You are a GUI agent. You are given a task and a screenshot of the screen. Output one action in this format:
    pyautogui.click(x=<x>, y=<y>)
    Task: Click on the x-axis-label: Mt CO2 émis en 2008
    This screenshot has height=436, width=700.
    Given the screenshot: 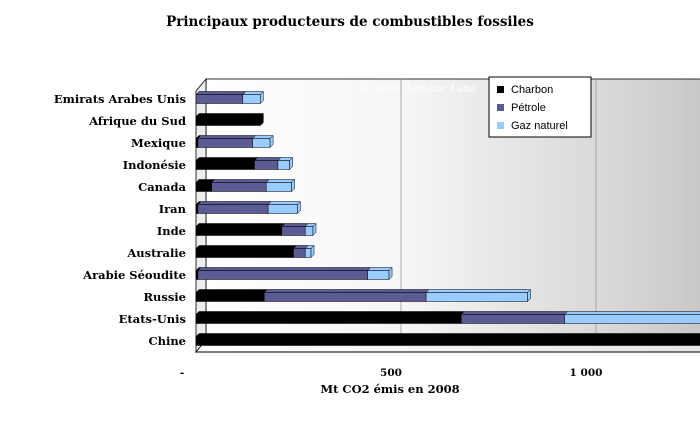 What is the action you would take?
    pyautogui.click(x=389, y=389)
    